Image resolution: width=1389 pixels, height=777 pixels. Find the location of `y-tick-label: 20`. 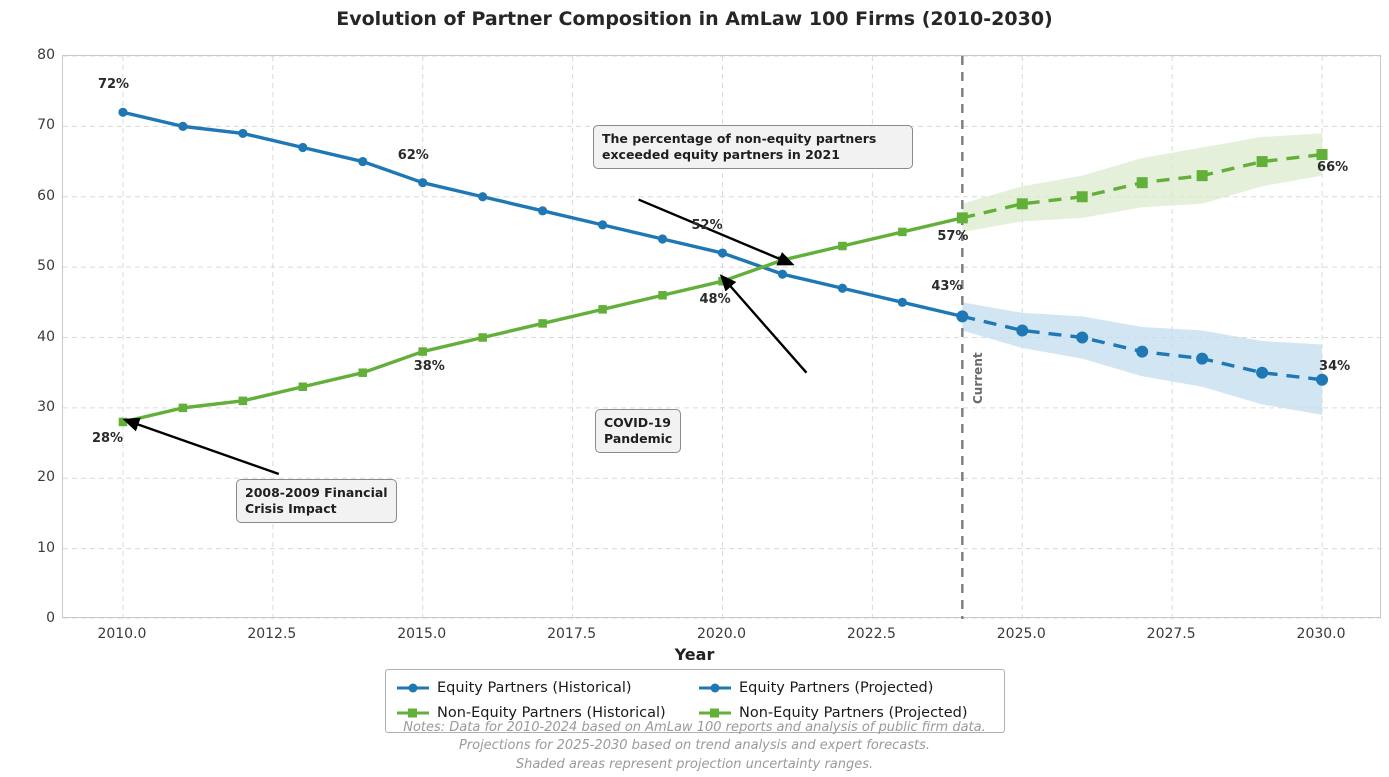

y-tick-label: 20 is located at coordinates (46, 477).